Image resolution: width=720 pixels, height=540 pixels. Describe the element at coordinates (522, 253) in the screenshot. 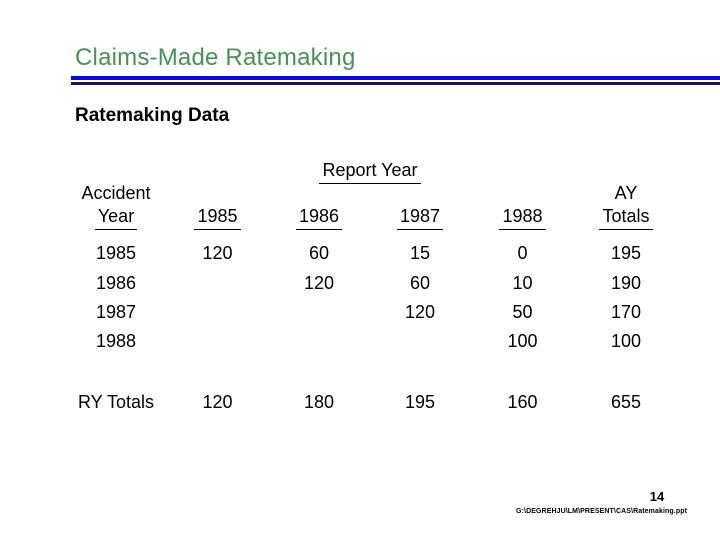

I see `cell-value: 0` at that location.